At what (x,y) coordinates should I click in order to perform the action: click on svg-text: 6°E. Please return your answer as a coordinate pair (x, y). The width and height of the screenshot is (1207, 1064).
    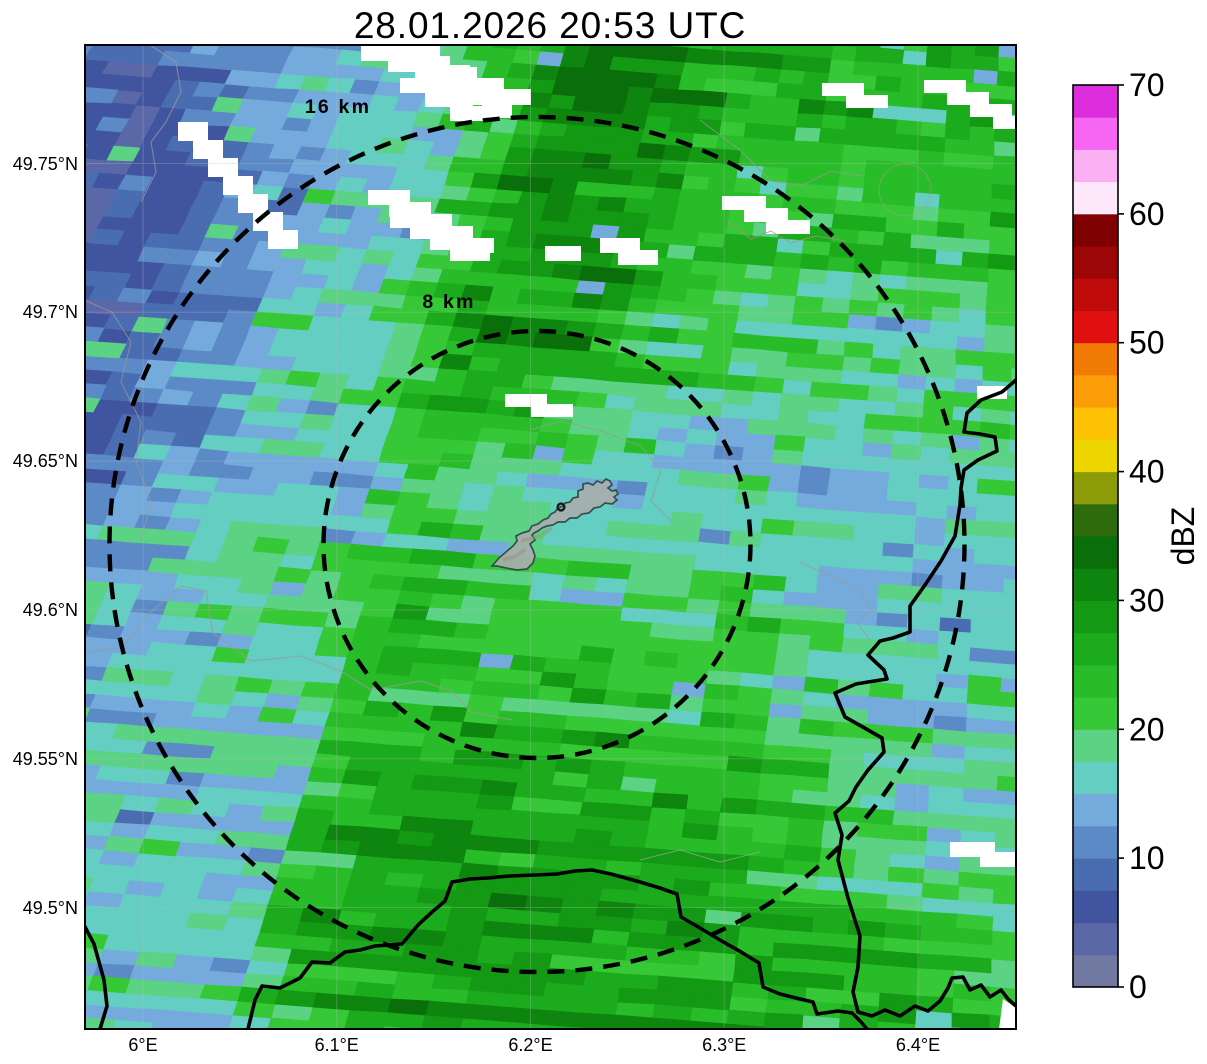
    Looking at the image, I should click on (142, 1045).